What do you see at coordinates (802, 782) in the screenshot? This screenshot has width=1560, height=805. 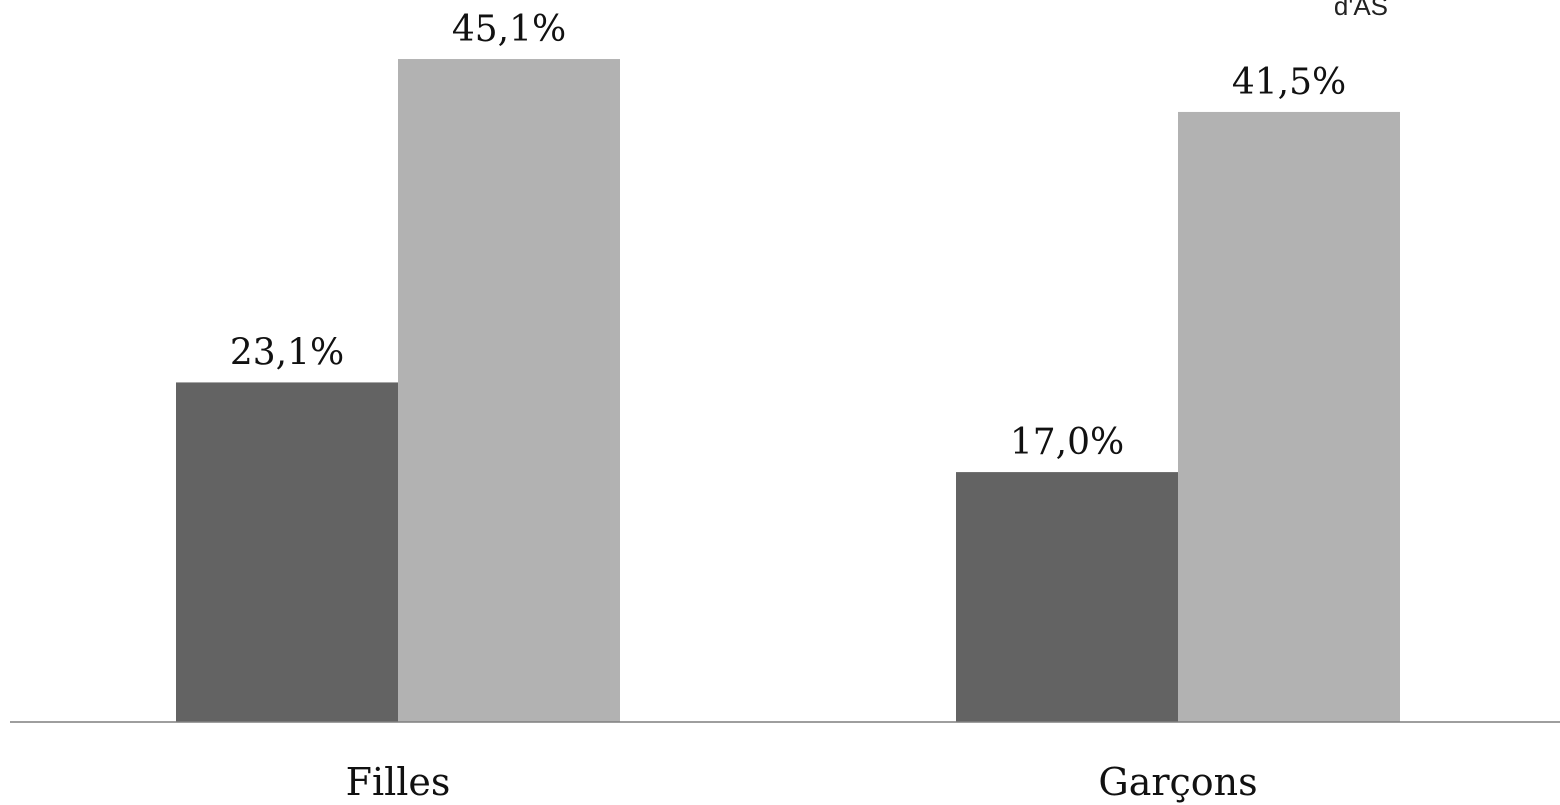 I see `category-labels-group: Filles Garçons` at bounding box center [802, 782].